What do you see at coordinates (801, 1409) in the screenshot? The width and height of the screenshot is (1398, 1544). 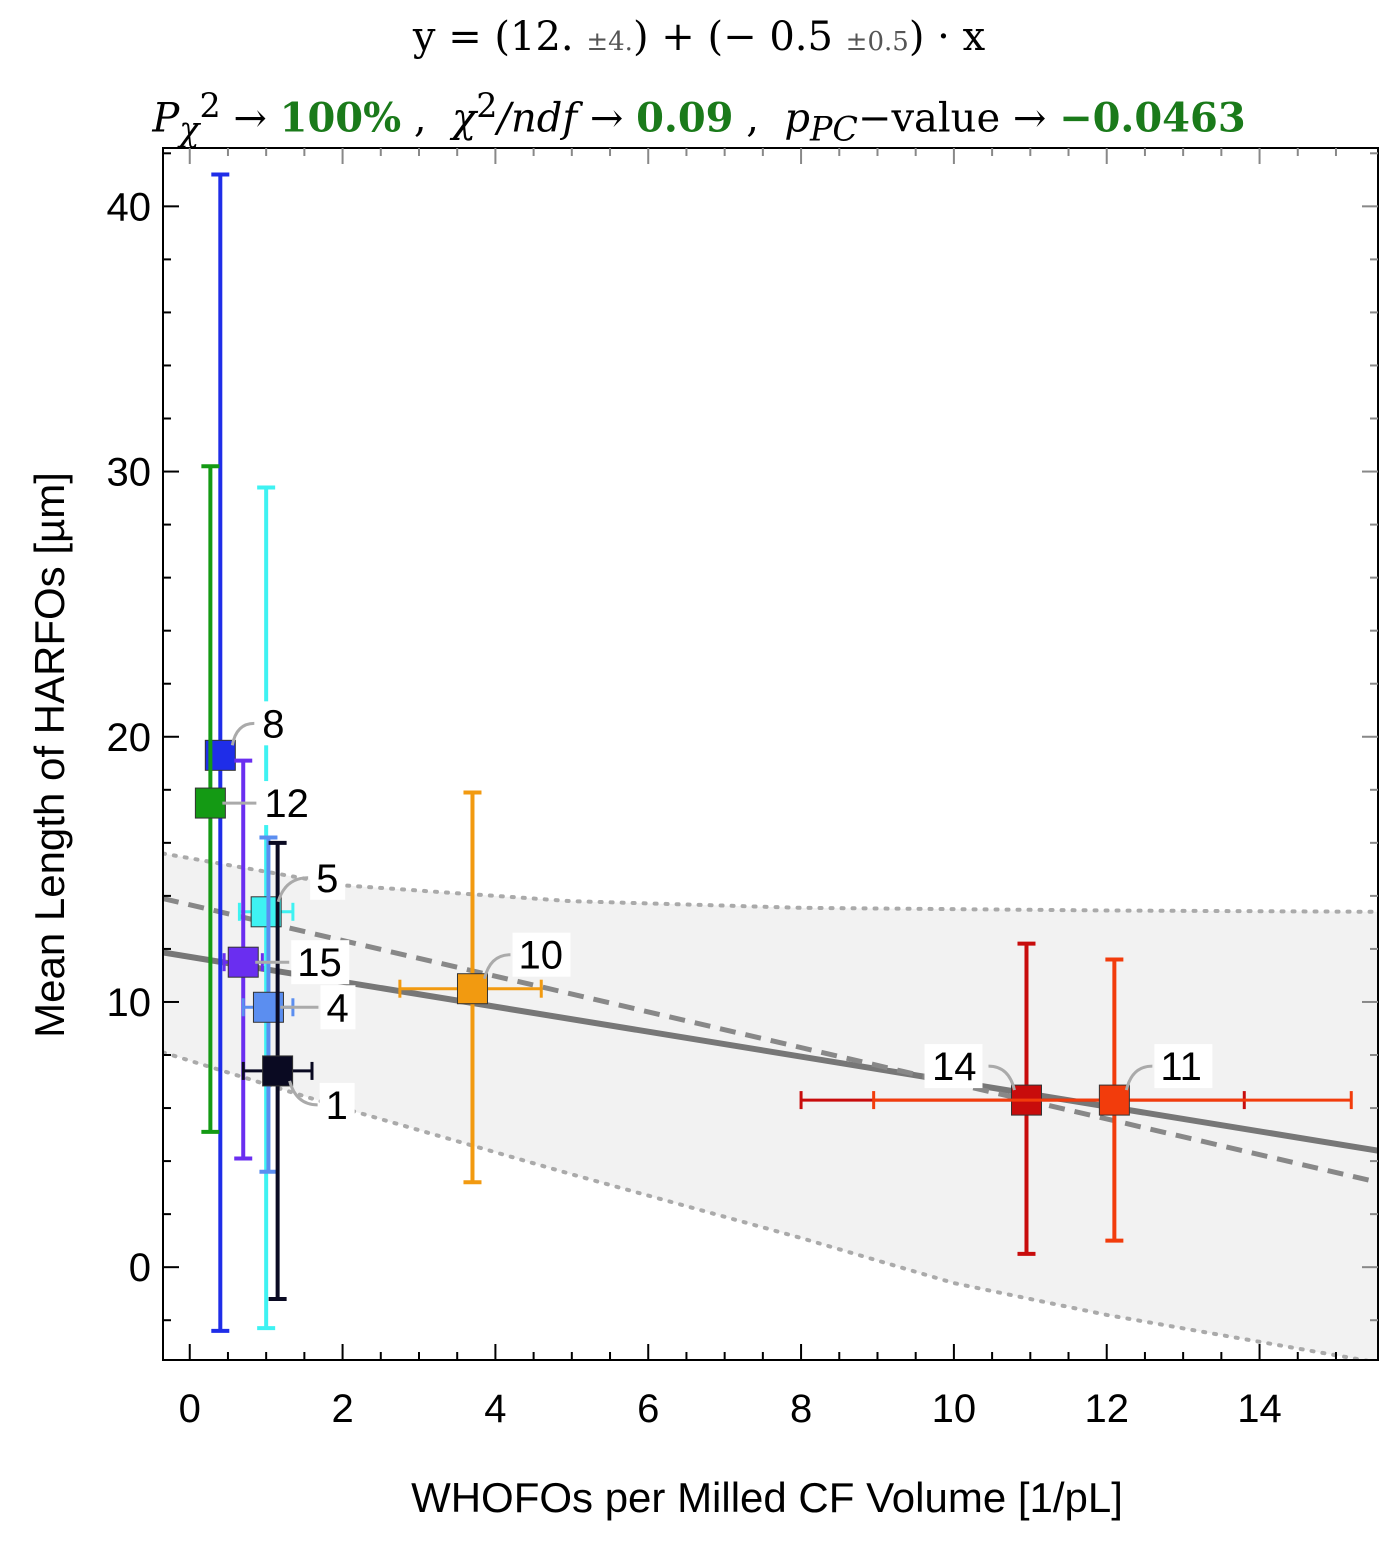 I see `x-tick-label: 8` at bounding box center [801, 1409].